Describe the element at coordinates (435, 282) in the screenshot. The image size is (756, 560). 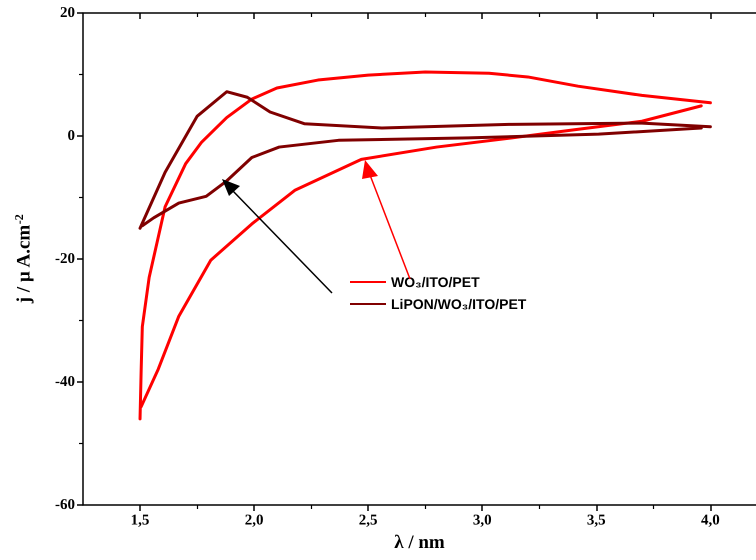
I see `legend-label: WO₃/ITO/PET` at that location.